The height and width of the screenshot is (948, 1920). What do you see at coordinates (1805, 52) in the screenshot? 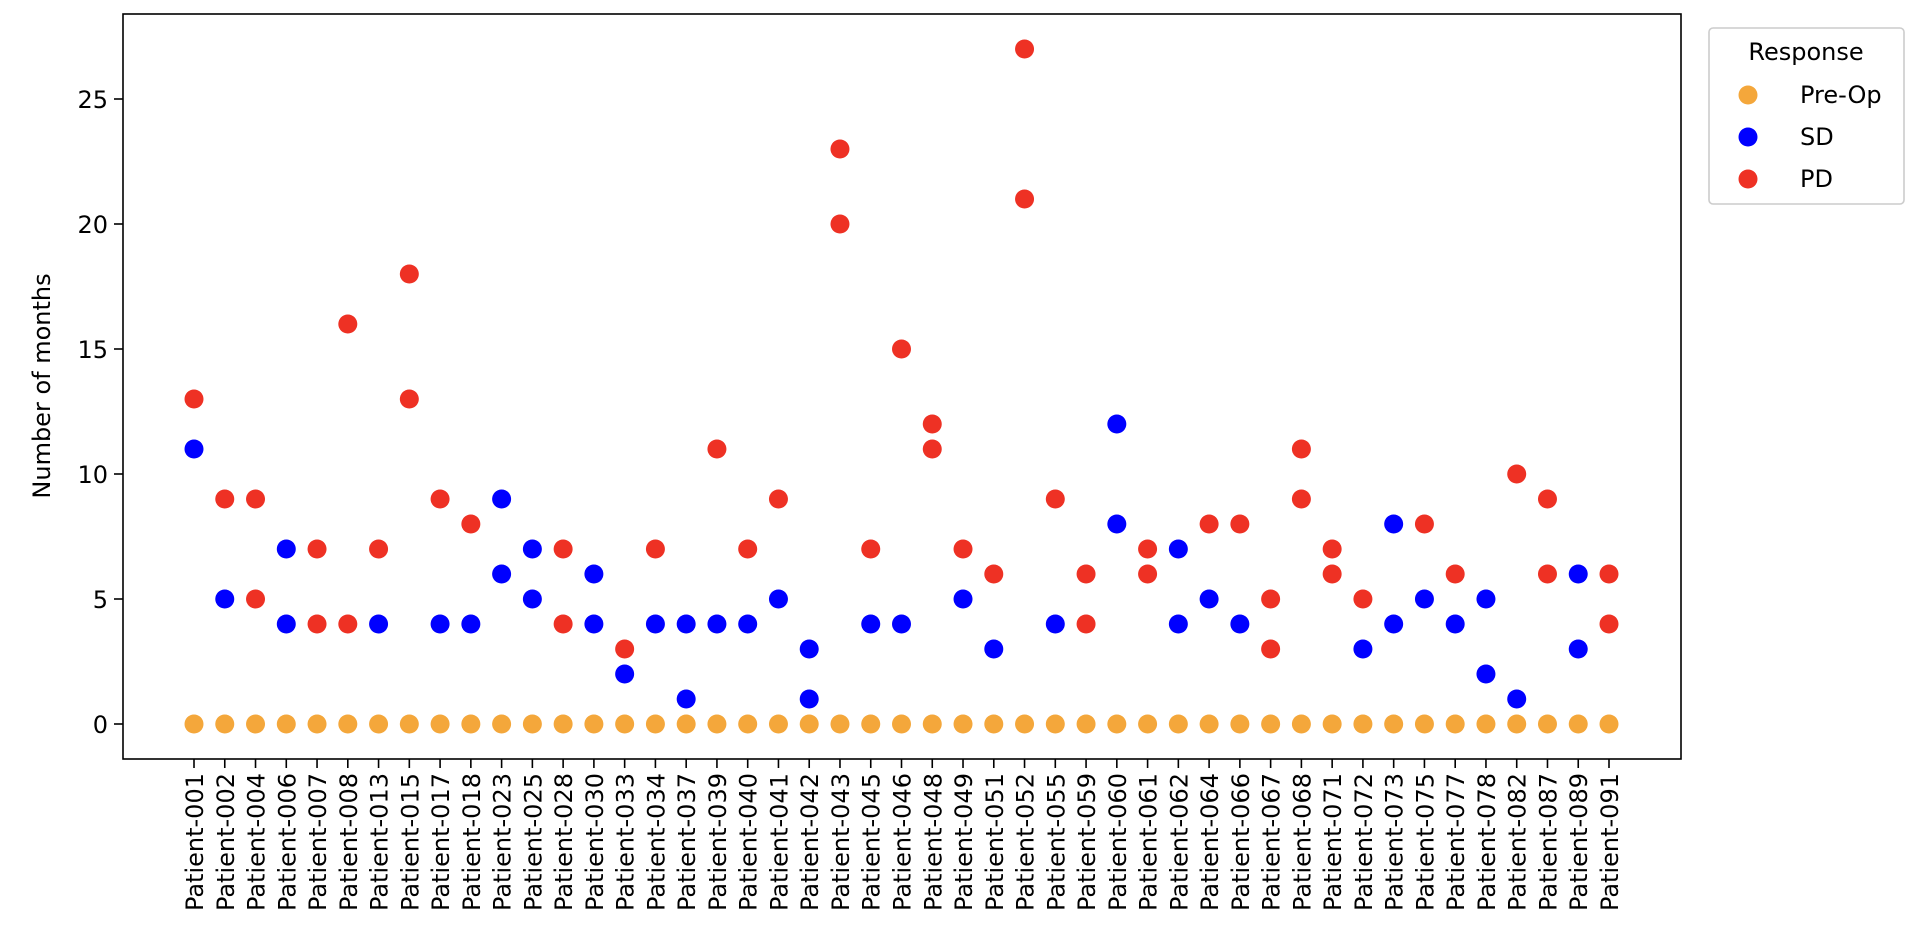
I see `legend-title: Response` at bounding box center [1805, 52].